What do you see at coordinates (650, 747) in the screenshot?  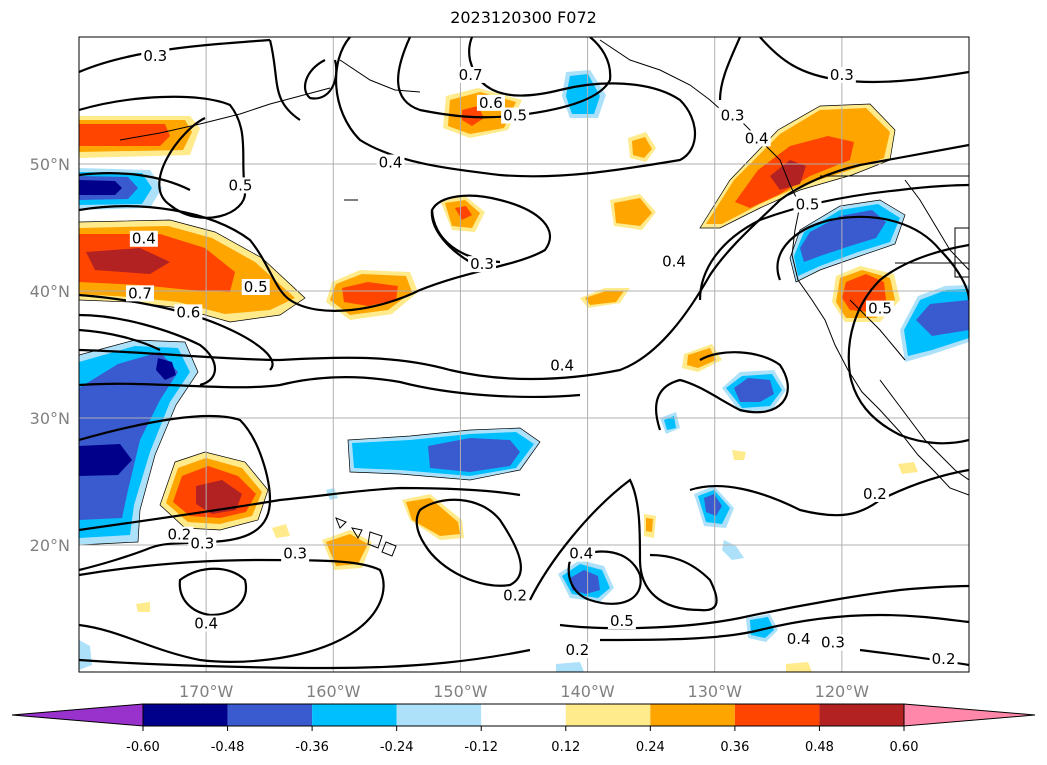 I see `colorbar-tick-label: 0.24` at bounding box center [650, 747].